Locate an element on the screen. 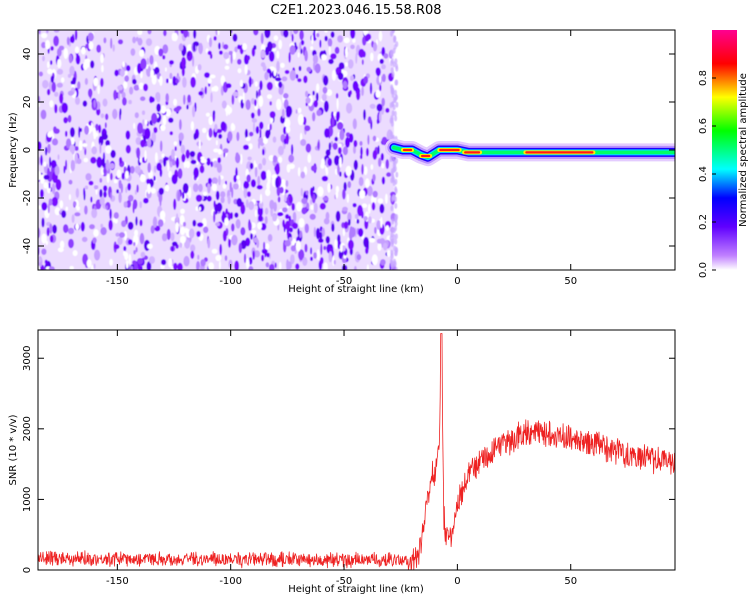 The height and width of the screenshot is (600, 750). snr-xtick-label: 50 is located at coordinates (570, 581).